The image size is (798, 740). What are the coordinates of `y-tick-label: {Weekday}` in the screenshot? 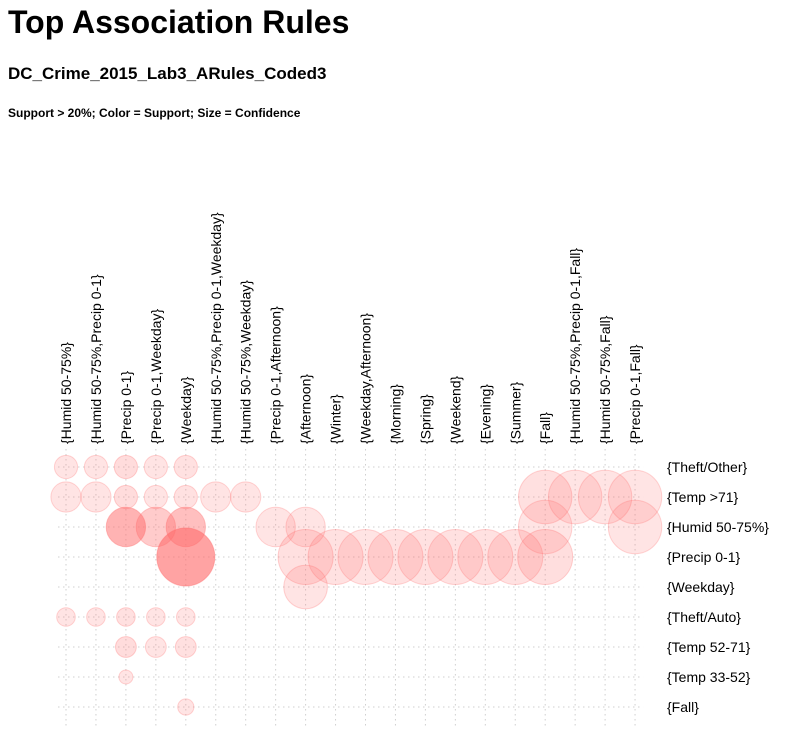 It's located at (701, 587).